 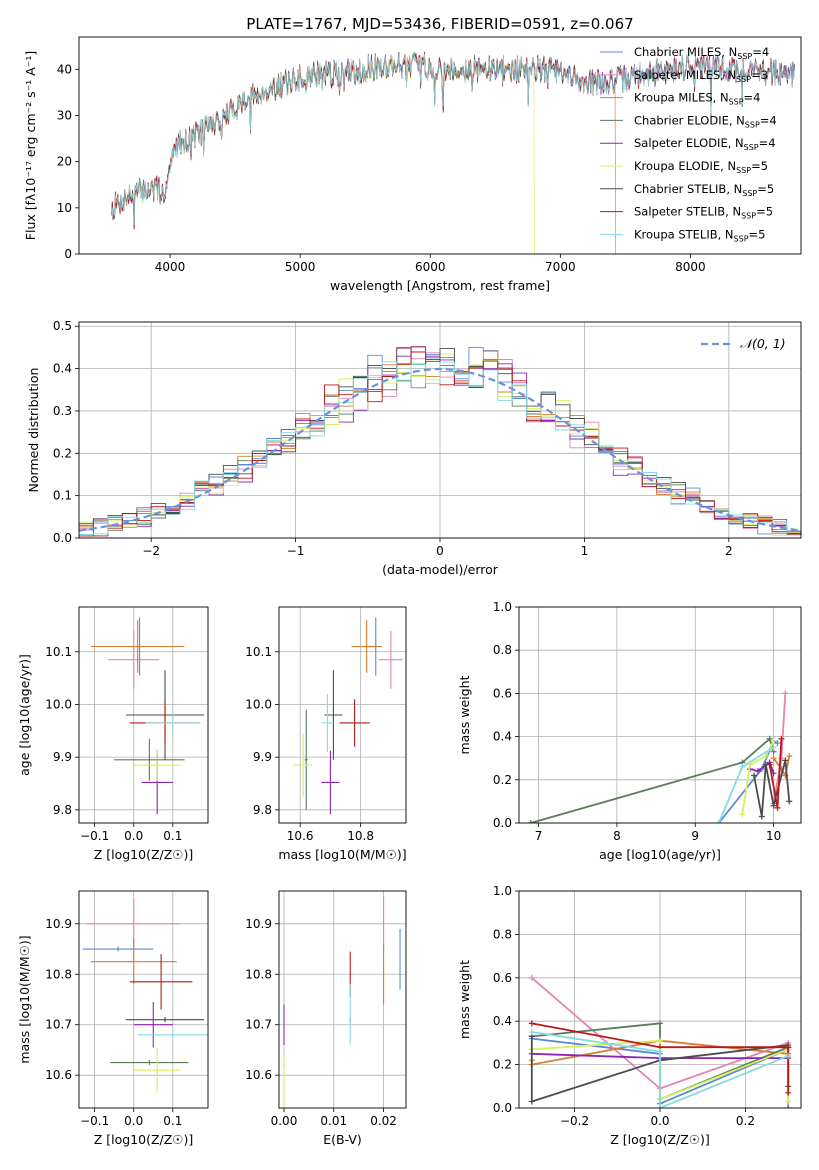 I want to click on y-tick-label: 0.2, so click(x=502, y=780).